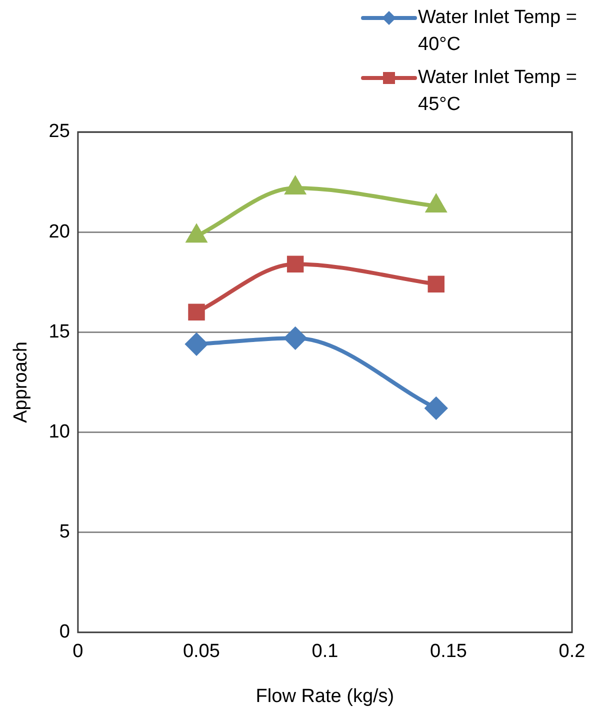  What do you see at coordinates (201, 651) in the screenshot?
I see `x-tick-label: 0.05` at bounding box center [201, 651].